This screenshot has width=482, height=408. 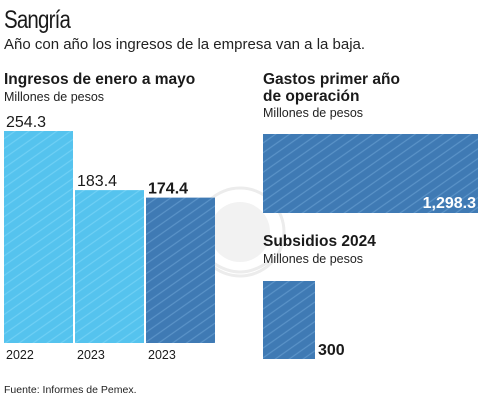 I want to click on chart-title: Ingresos de enero a mayo, so click(x=99, y=79).